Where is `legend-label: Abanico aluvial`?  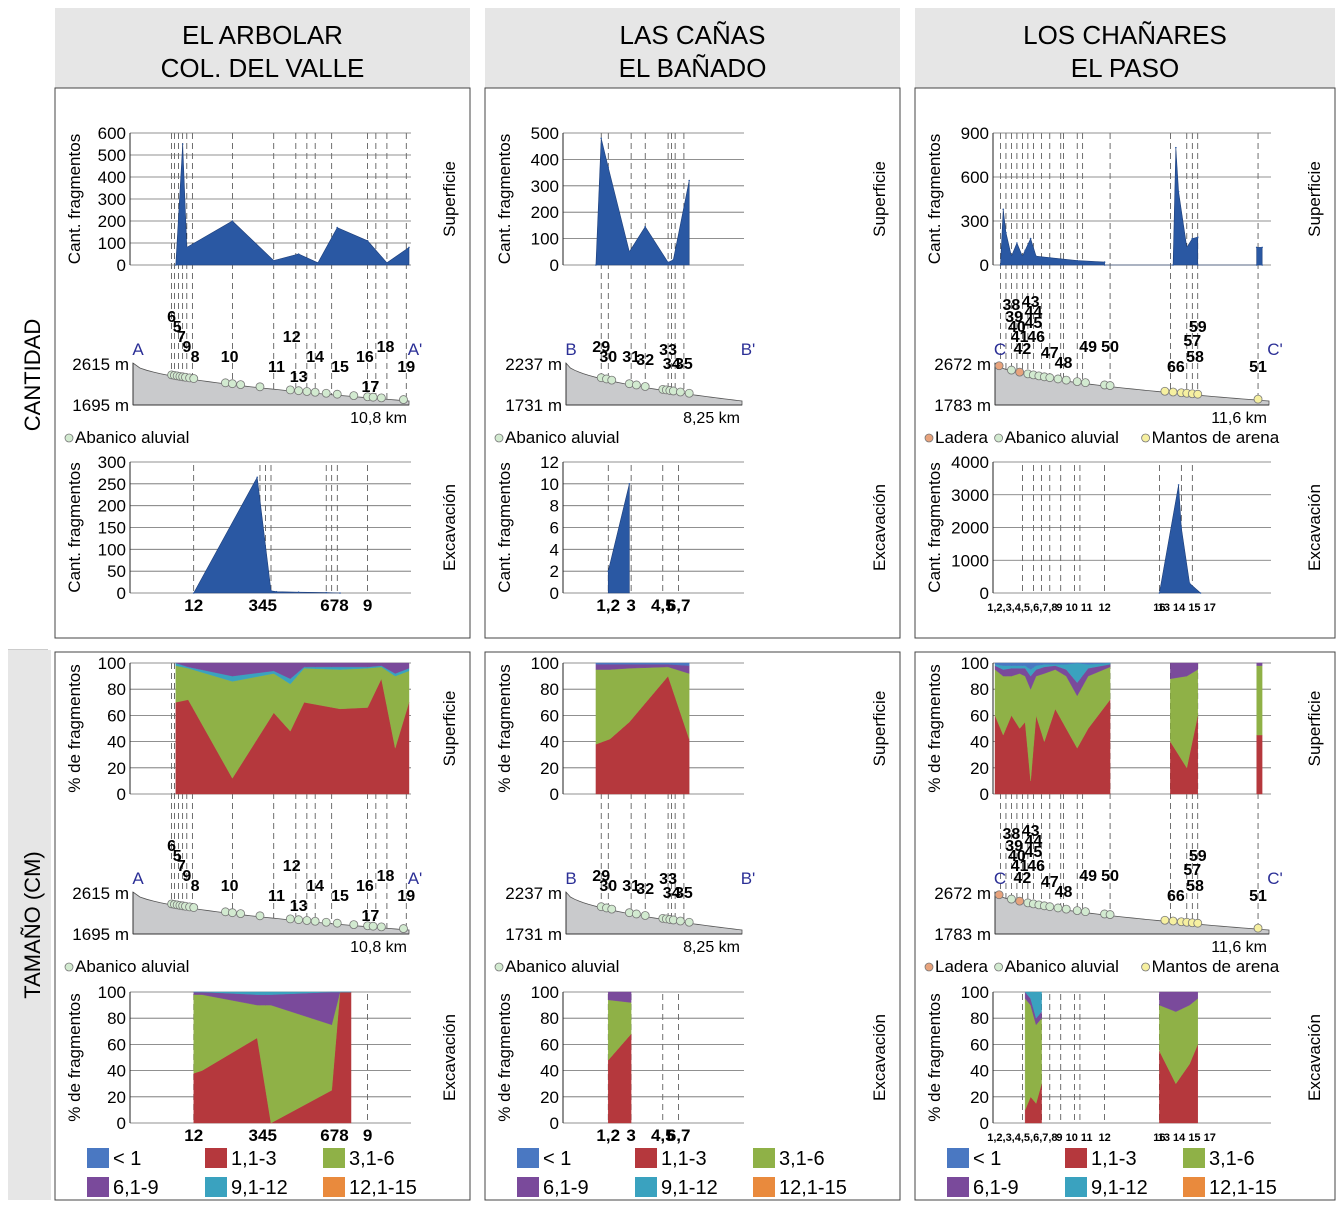
legend-label: Abanico aluvial is located at coordinates (1062, 966).